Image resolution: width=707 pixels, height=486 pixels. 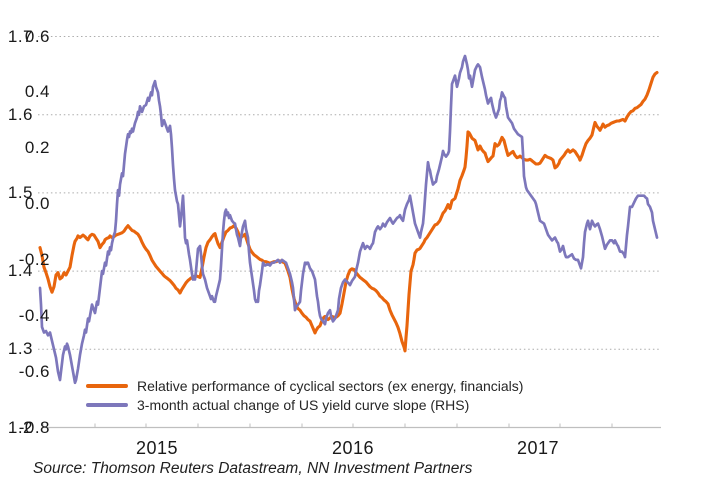 I want to click on right-axis-tick-label: 0.2, so click(x=37, y=148).